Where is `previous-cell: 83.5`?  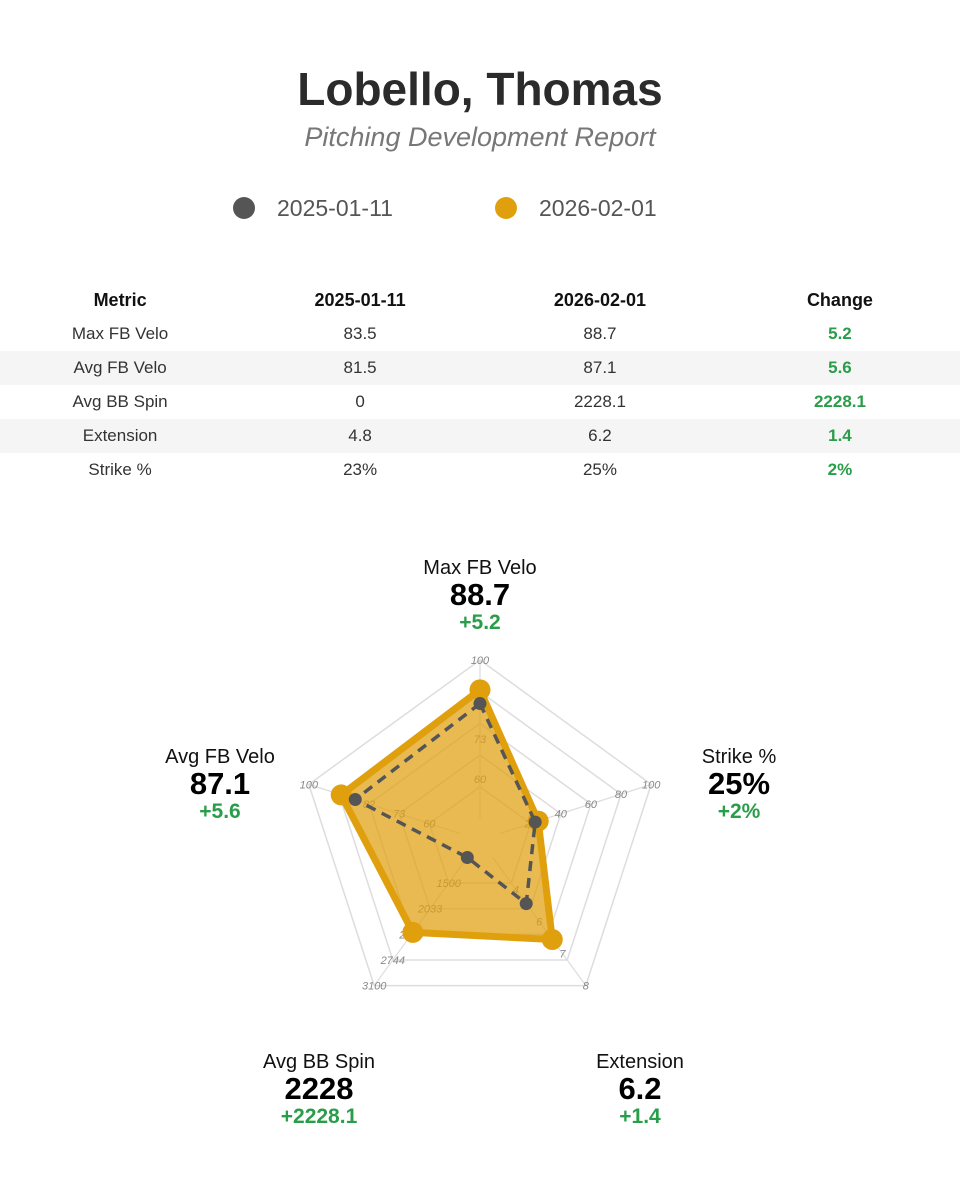 previous-cell: 83.5 is located at coordinates (360, 333).